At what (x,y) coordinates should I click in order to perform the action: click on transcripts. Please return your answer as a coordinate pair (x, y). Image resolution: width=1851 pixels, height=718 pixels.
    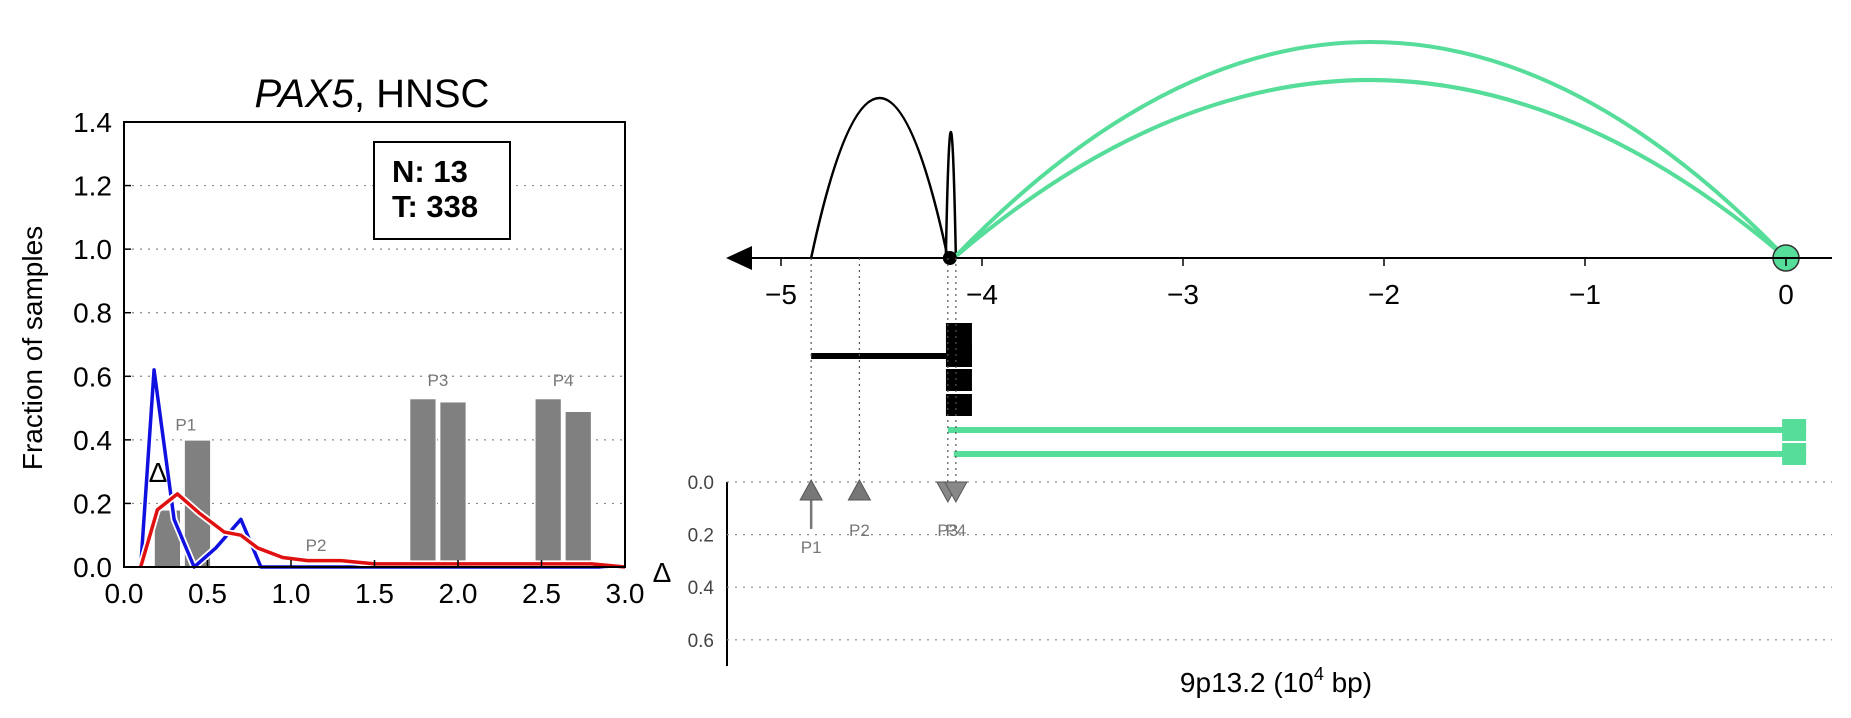
    Looking at the image, I should click on (1309, 394).